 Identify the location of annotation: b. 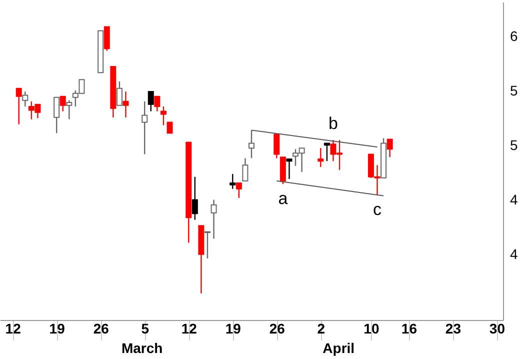
(333, 124).